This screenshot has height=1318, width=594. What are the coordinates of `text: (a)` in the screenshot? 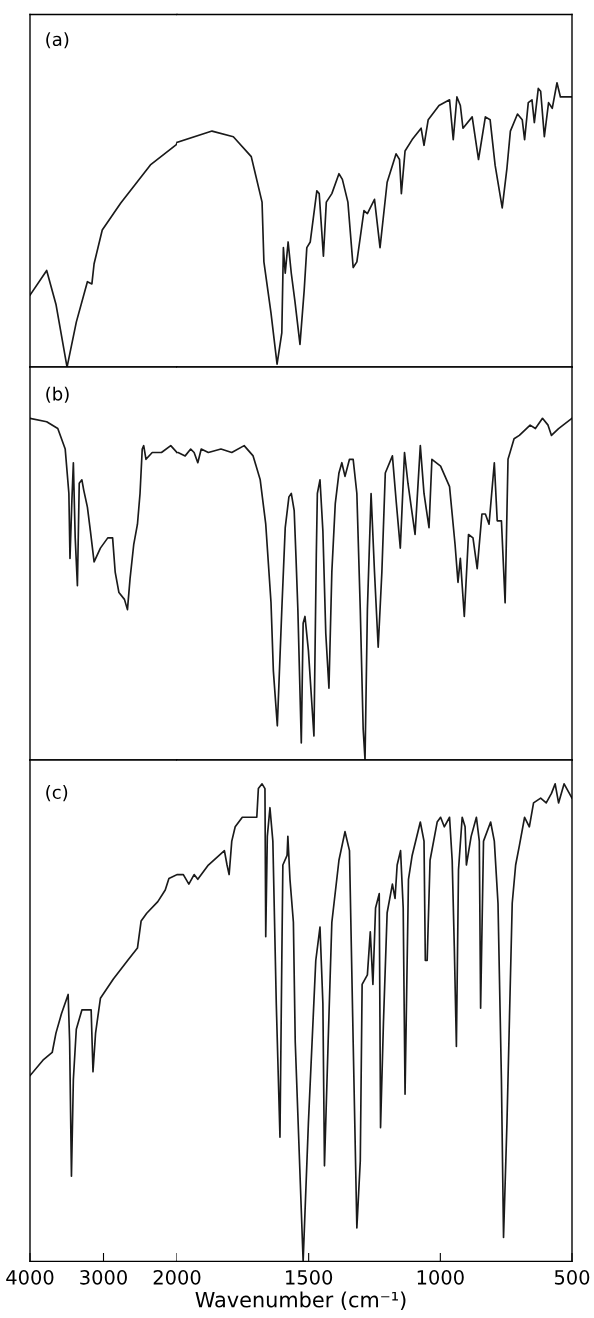 It's located at (57, 40).